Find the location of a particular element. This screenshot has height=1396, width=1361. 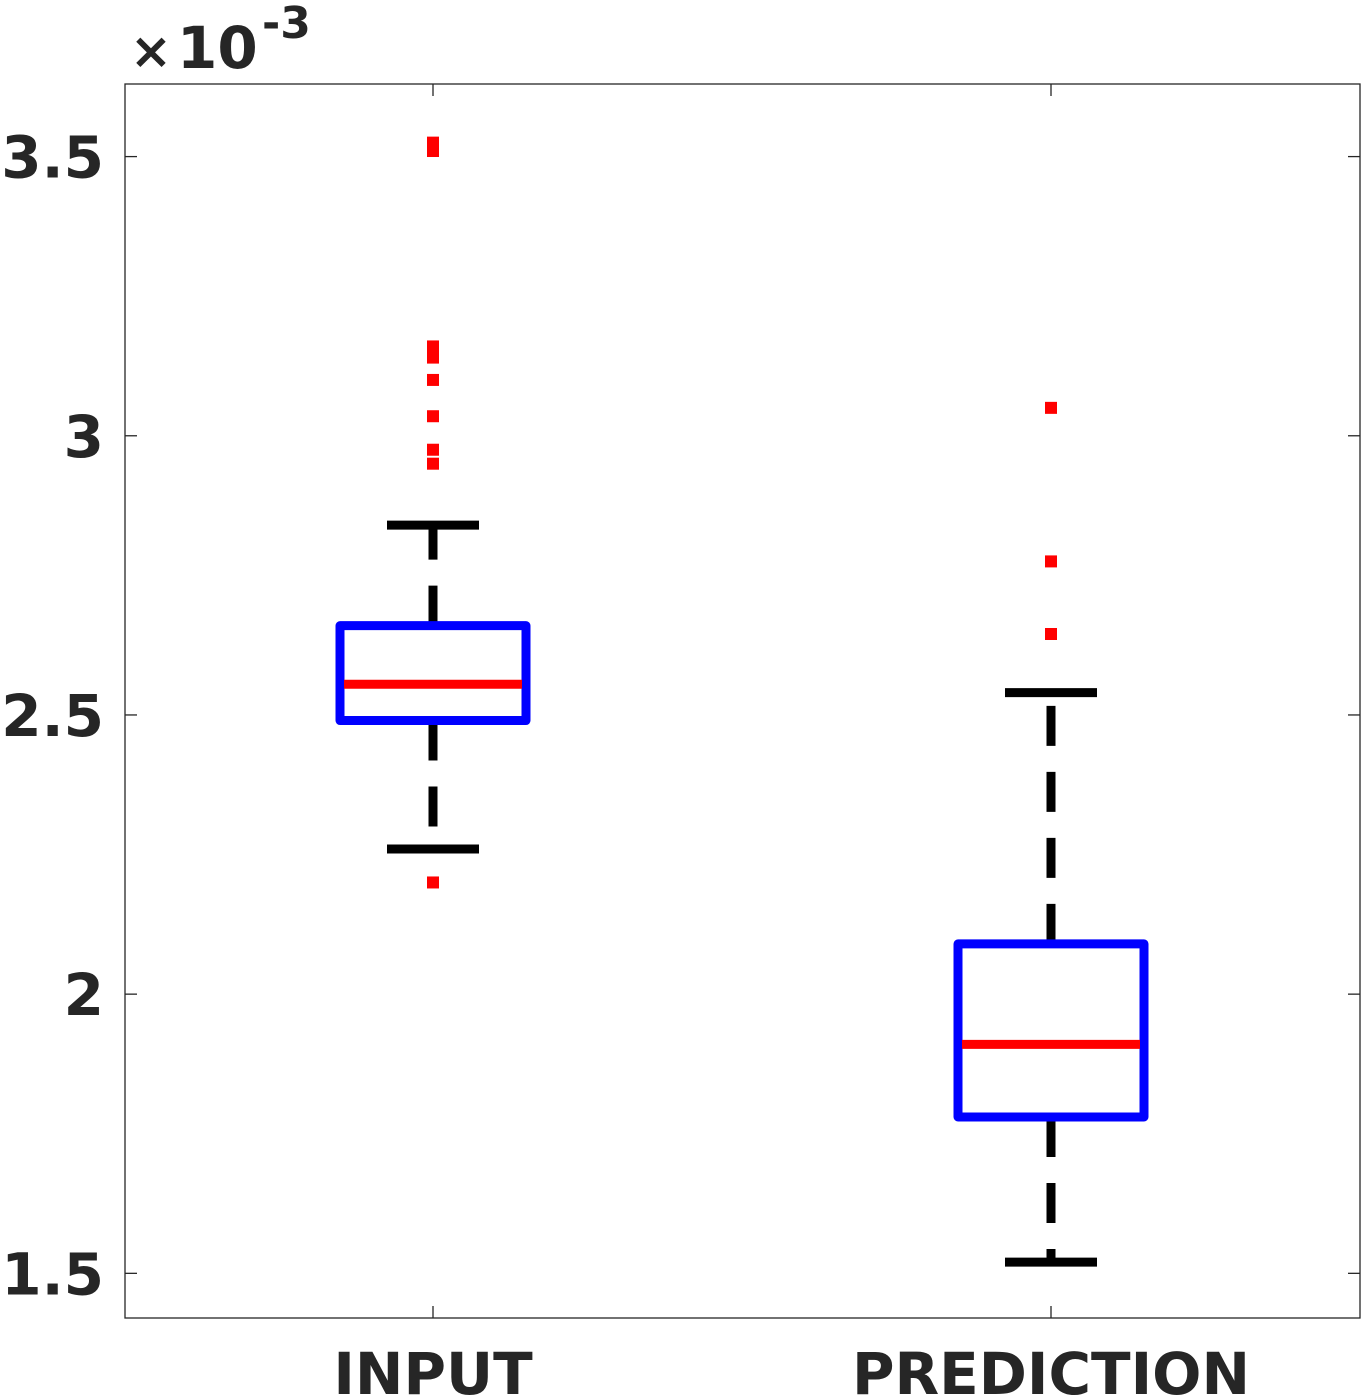

y-tick-label: 1.5 is located at coordinates (52, 1274).